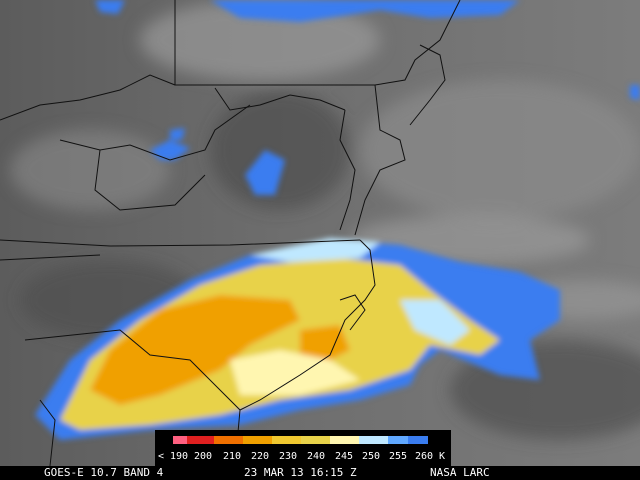  I want to click on colorbar-label: < 190, so click(173, 456).